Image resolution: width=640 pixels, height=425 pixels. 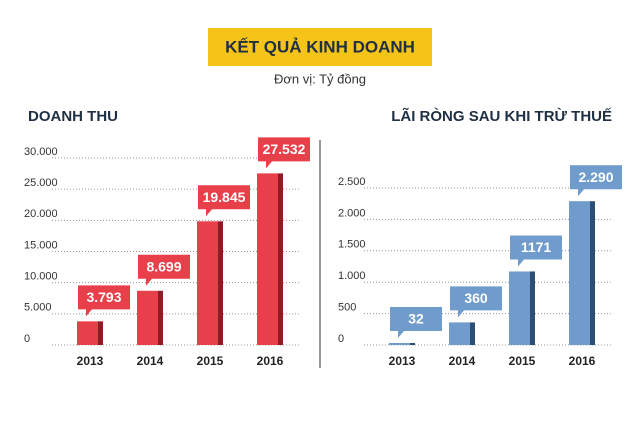 What do you see at coordinates (352, 245) in the screenshot?
I see `y-tick-label: 1.500` at bounding box center [352, 245].